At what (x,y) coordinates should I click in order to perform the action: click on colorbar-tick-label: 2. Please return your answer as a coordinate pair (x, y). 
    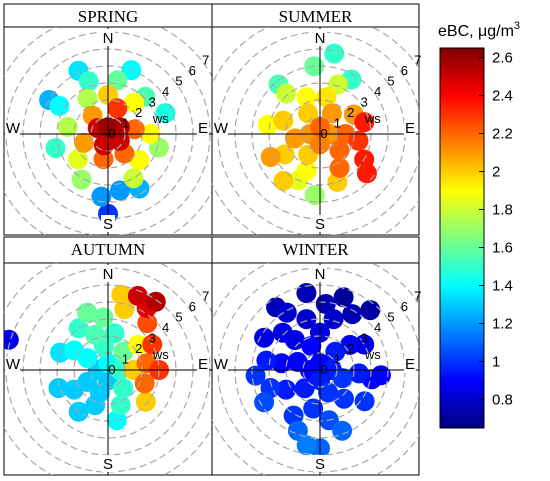
    Looking at the image, I should click on (496, 172).